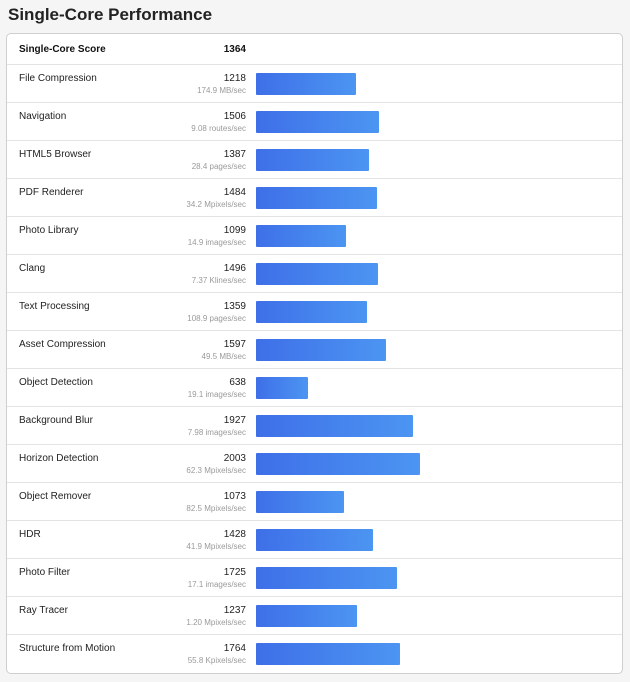 The height and width of the screenshot is (682, 630). What do you see at coordinates (314, 388) in the screenshot?
I see `benchmark-row: Object Detection 638 19.1 images/sec` at bounding box center [314, 388].